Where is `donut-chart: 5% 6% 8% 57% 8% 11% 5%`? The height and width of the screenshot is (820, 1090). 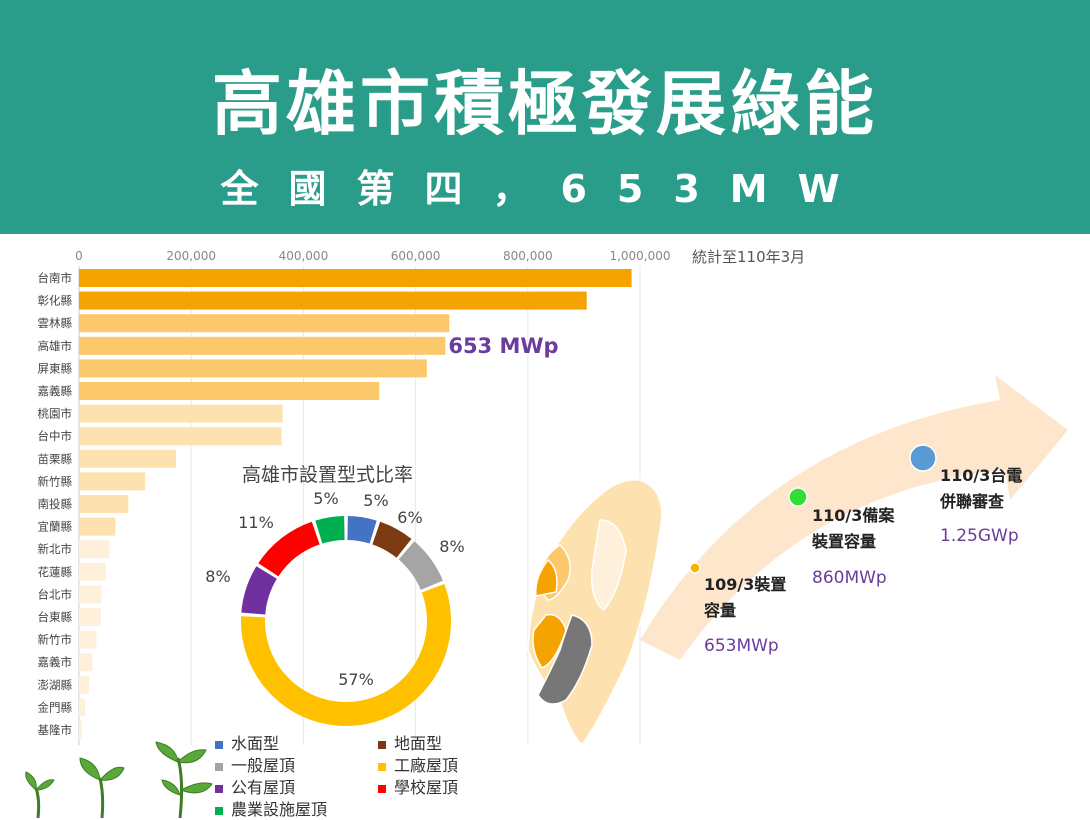 donut-chart: 5% 6% 8% 57% 8% 11% 5% is located at coordinates (335, 607).